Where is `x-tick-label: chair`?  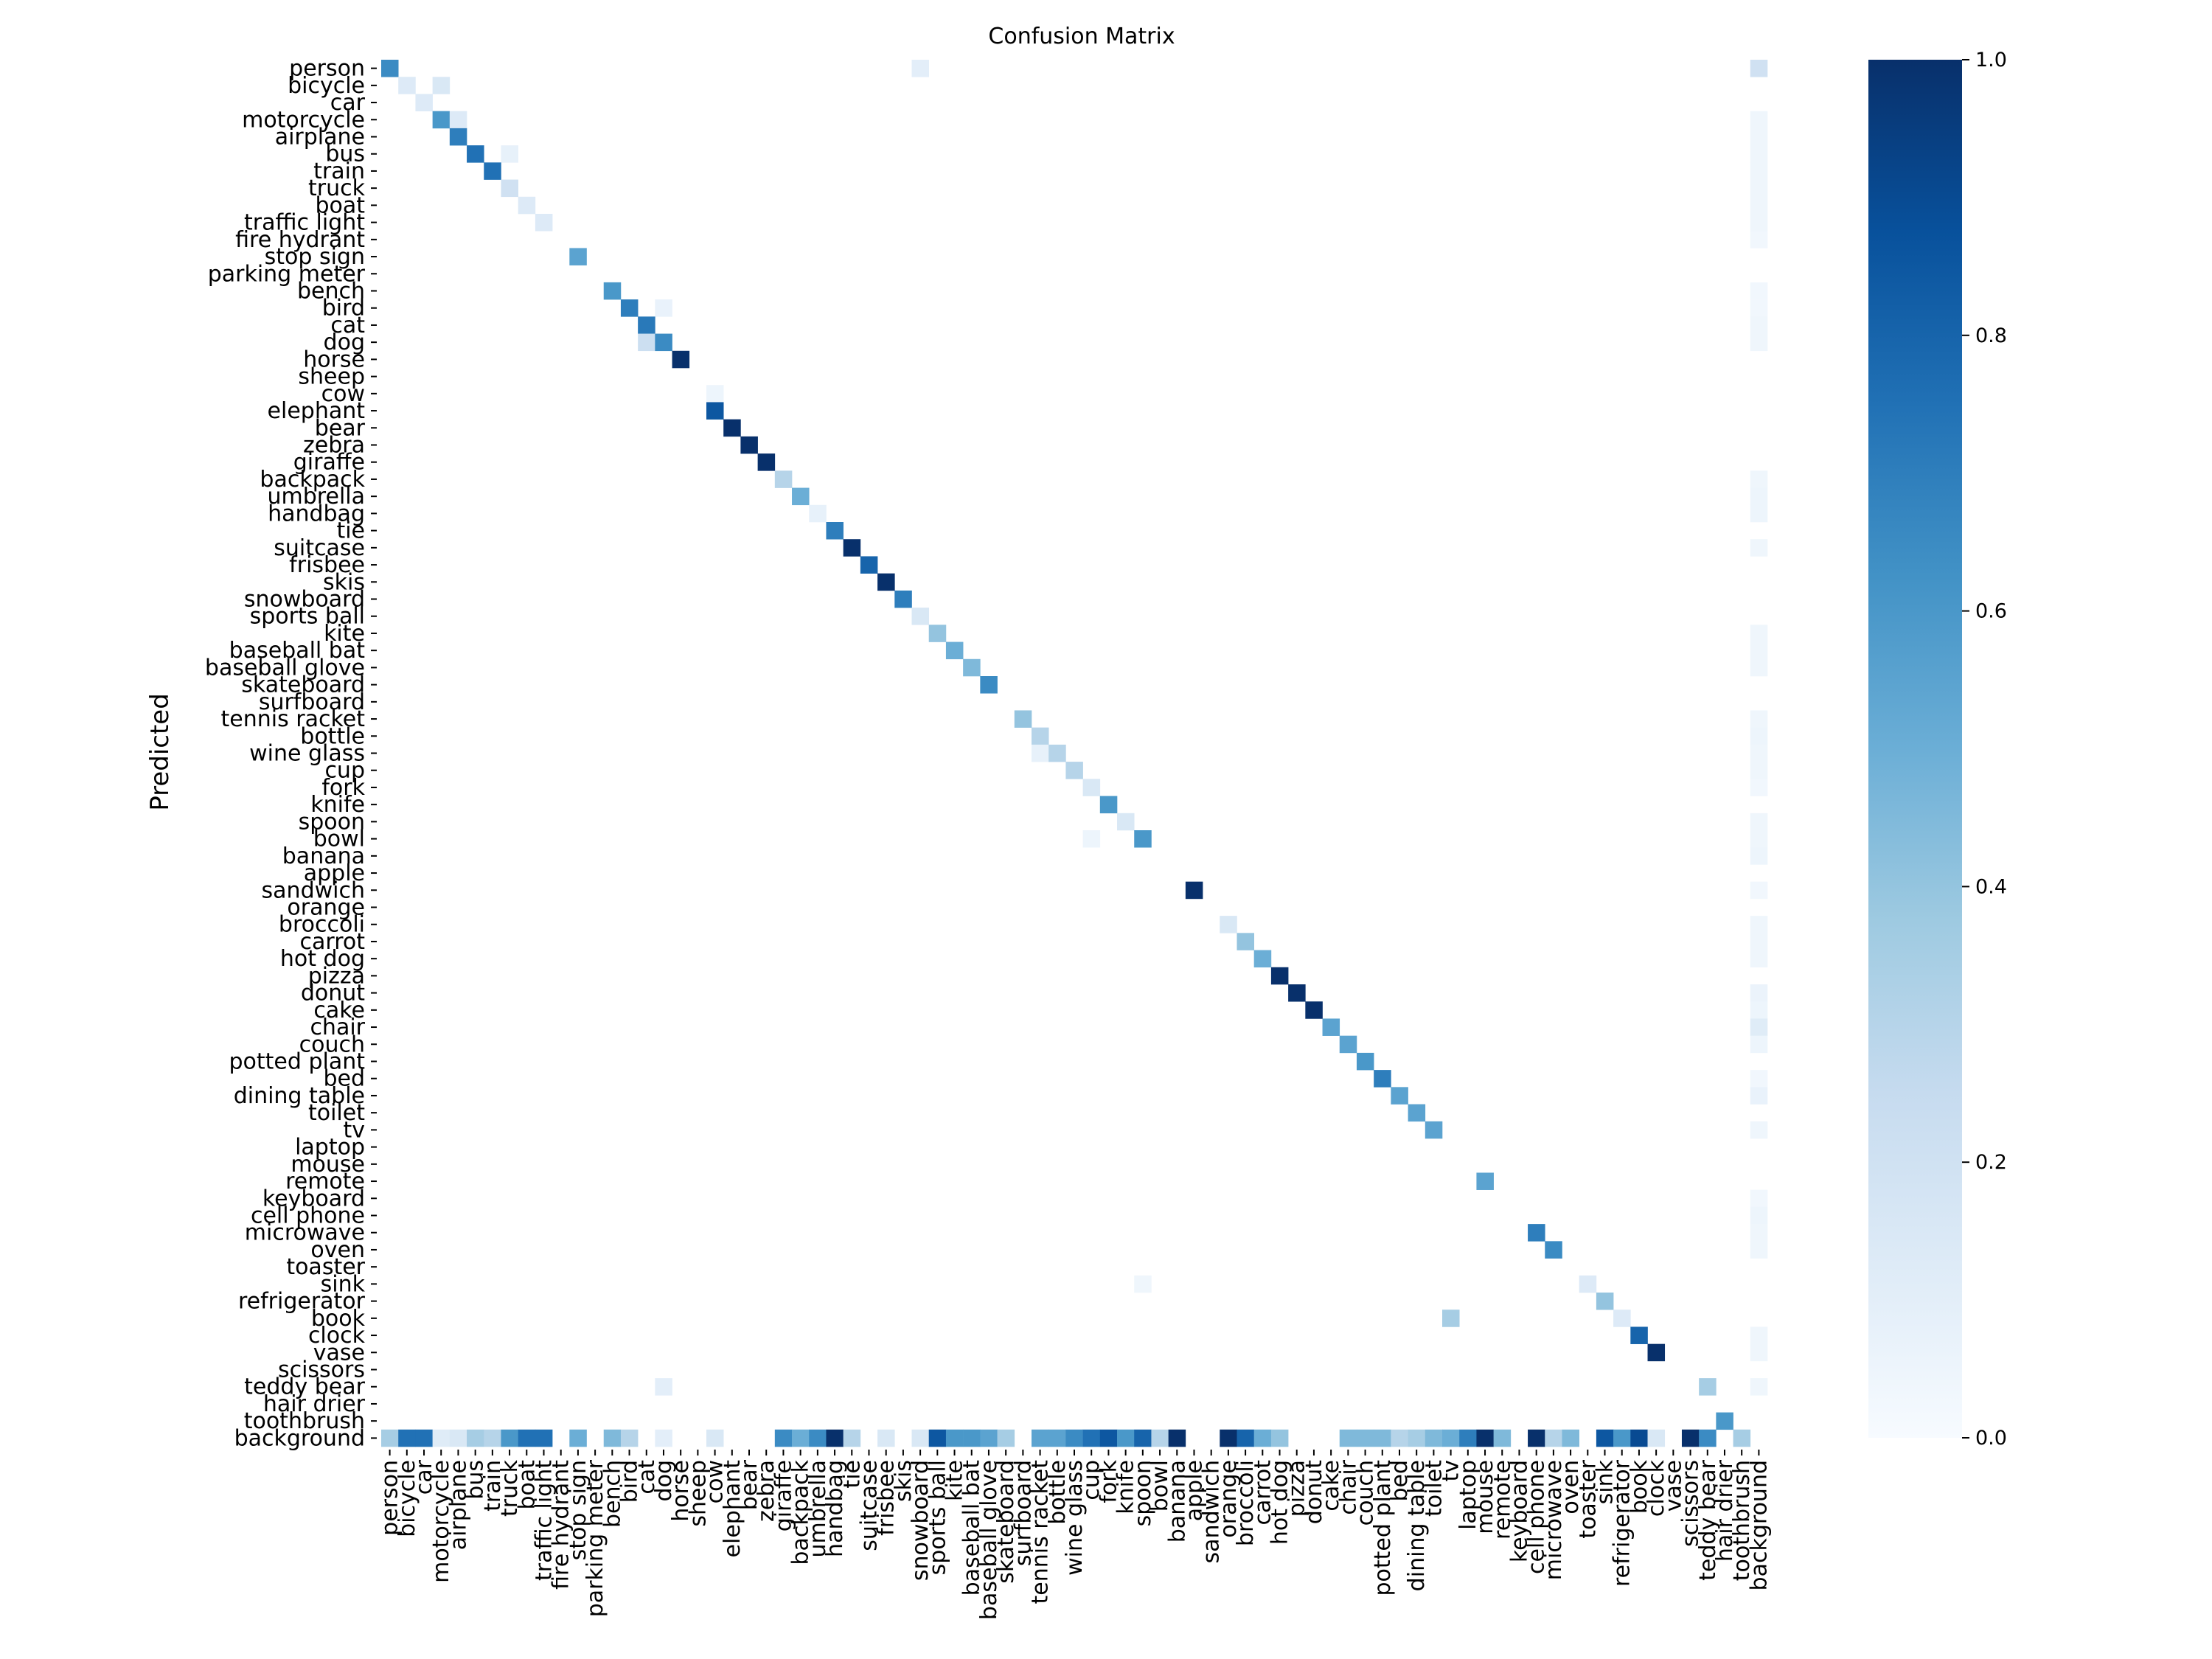
x-tick-label: chair is located at coordinates (1348, 1486).